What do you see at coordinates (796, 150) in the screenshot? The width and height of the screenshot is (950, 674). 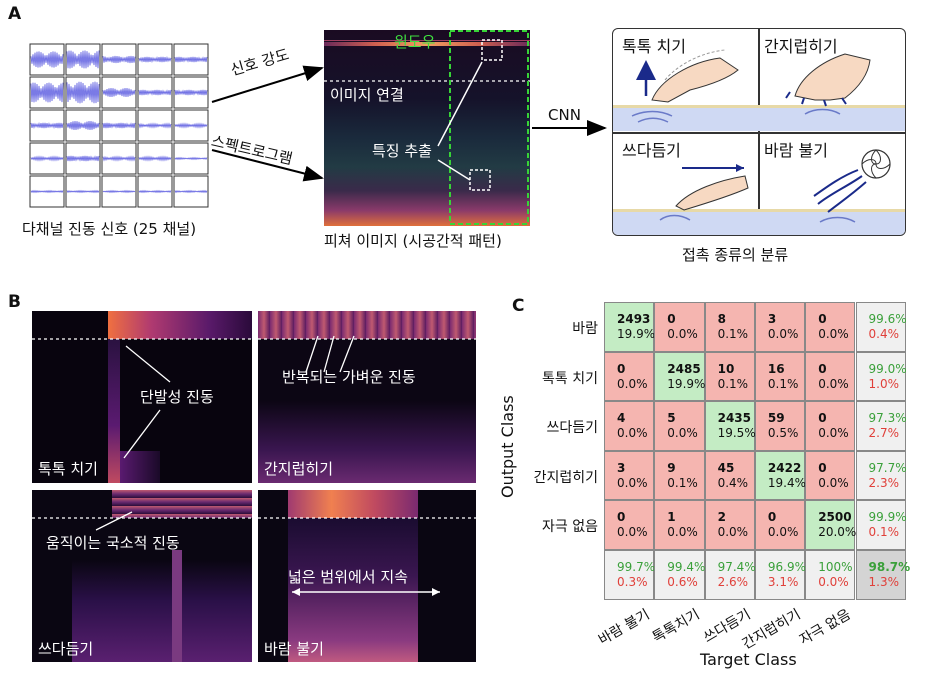 I see `class-blow-label: 바람 불기` at bounding box center [796, 150].